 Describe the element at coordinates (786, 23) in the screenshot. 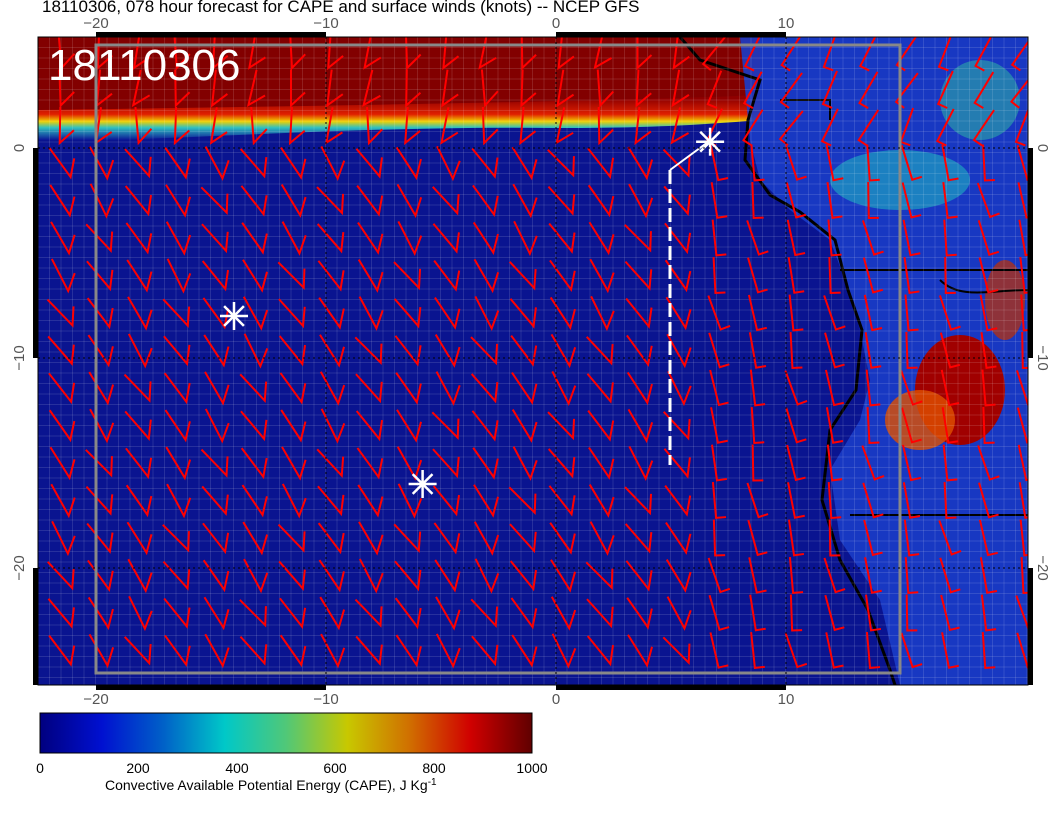

I see `lon-tick: 10` at that location.